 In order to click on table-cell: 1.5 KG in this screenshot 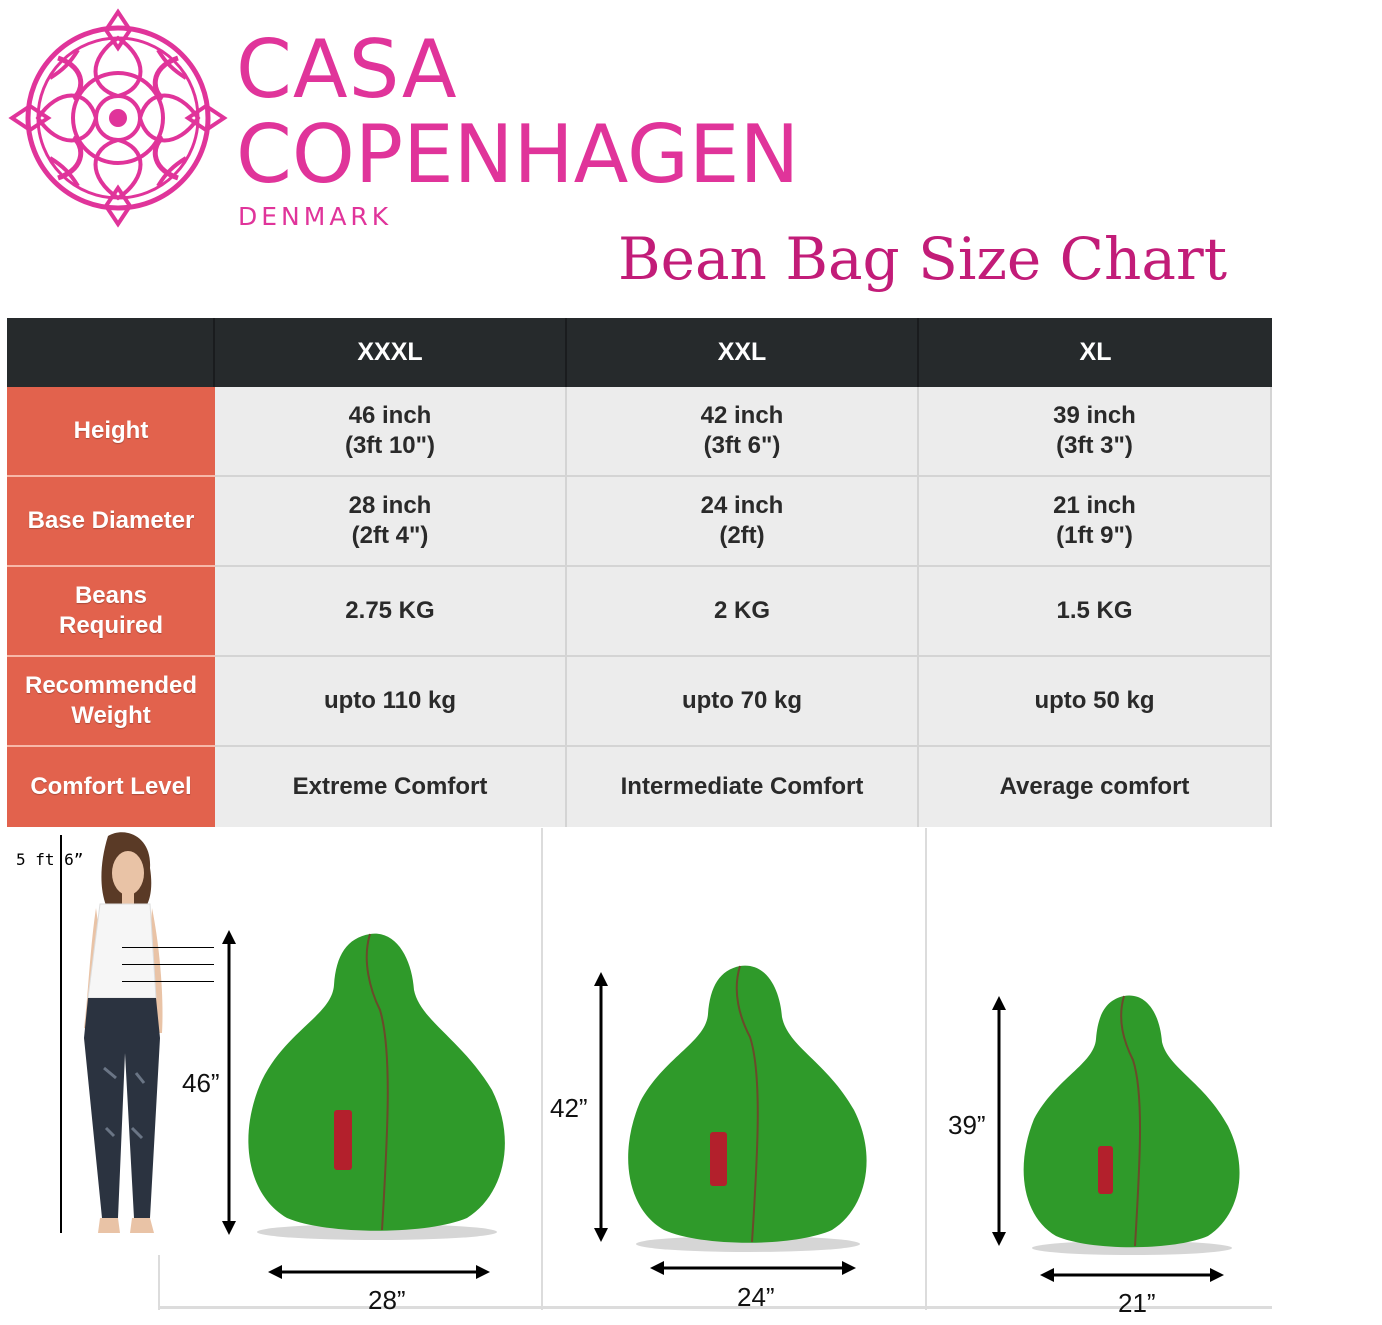, I will do `click(1095, 612)`.